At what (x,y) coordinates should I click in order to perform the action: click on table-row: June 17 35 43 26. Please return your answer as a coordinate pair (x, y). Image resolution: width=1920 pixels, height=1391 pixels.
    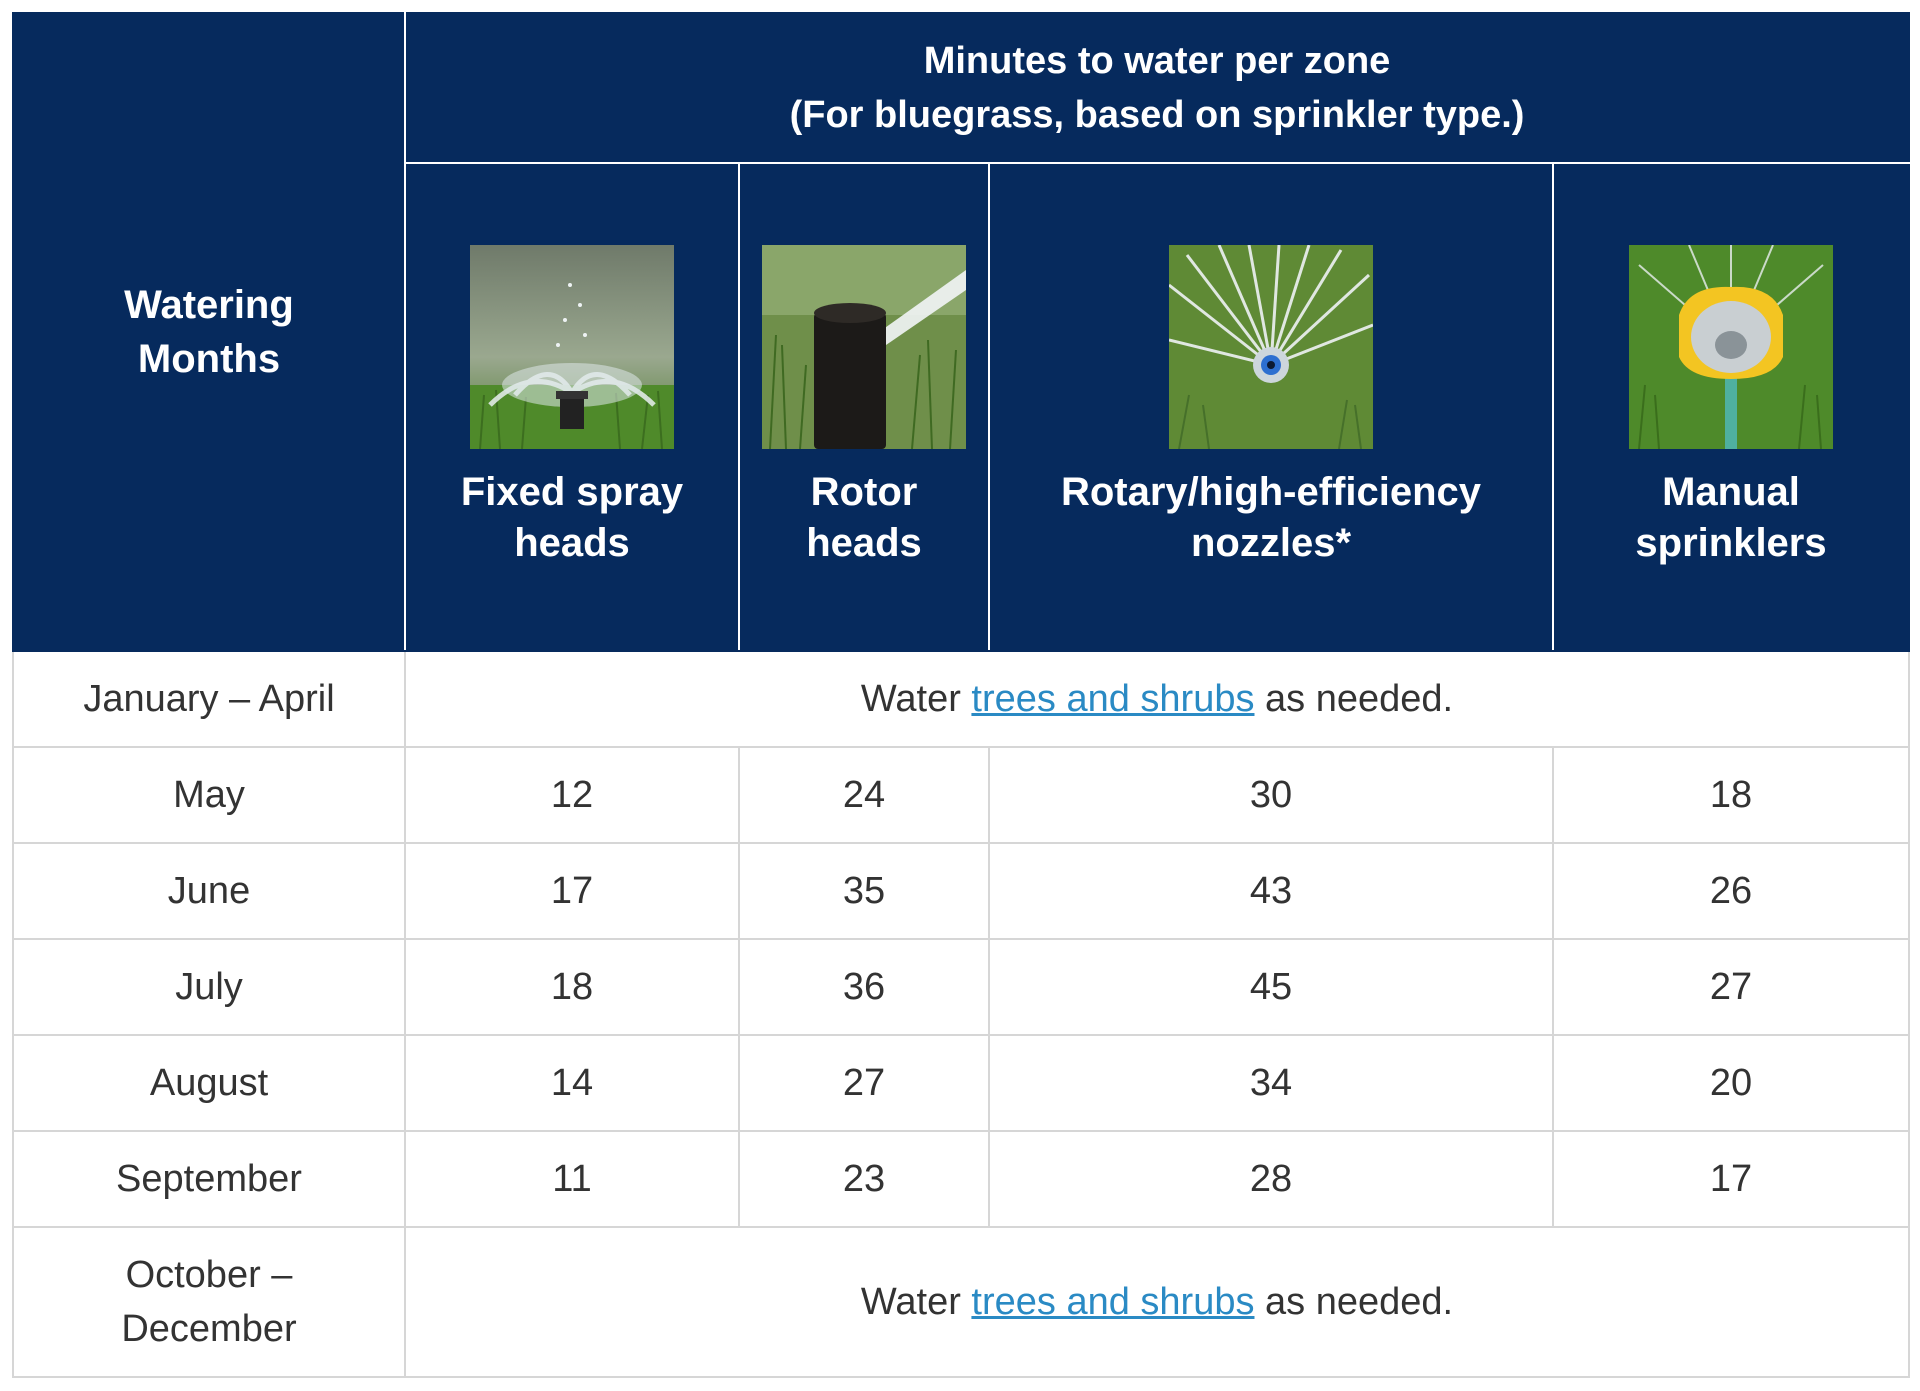
    Looking at the image, I should click on (961, 891).